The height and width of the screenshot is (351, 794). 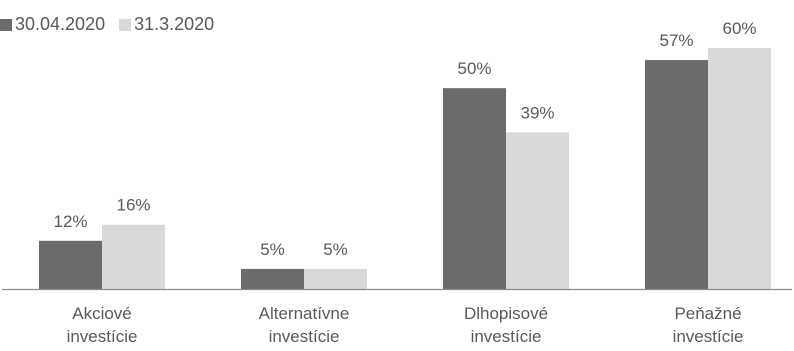 I want to click on legend-label-series-2: 31.3.2020, so click(x=174, y=24).